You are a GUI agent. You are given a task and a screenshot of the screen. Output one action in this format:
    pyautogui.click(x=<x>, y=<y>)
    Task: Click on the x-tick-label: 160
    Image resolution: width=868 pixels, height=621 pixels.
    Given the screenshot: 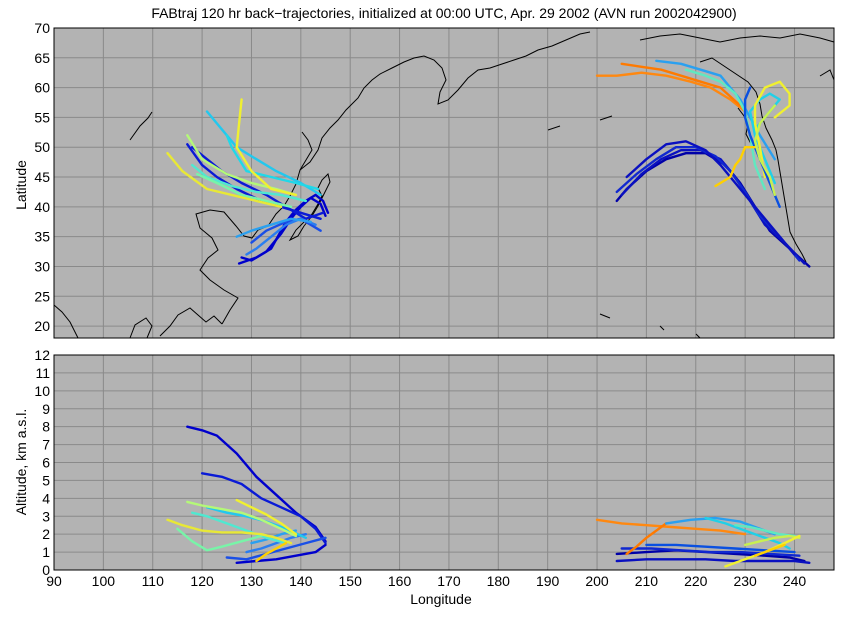 What is the action you would take?
    pyautogui.click(x=400, y=581)
    